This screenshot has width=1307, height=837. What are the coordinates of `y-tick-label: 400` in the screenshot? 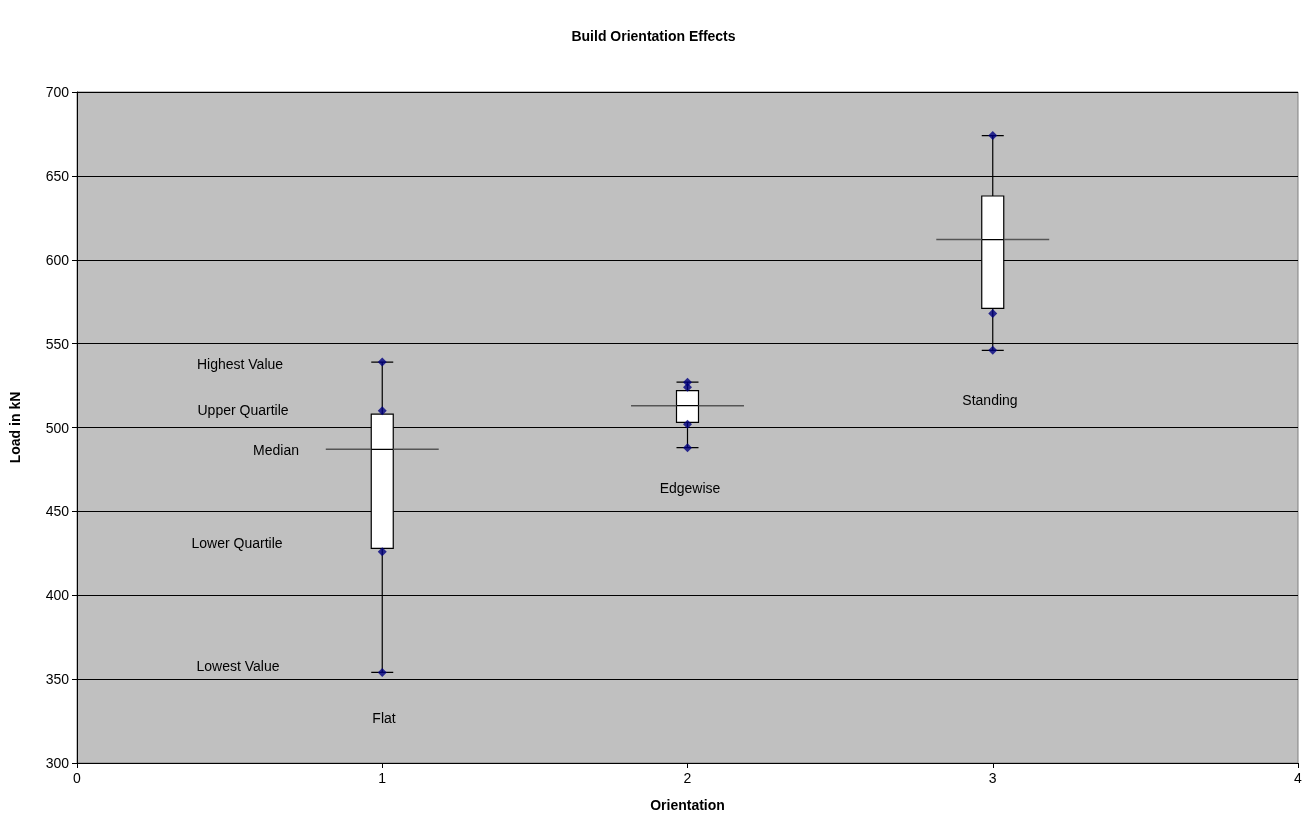 It's located at (57, 595).